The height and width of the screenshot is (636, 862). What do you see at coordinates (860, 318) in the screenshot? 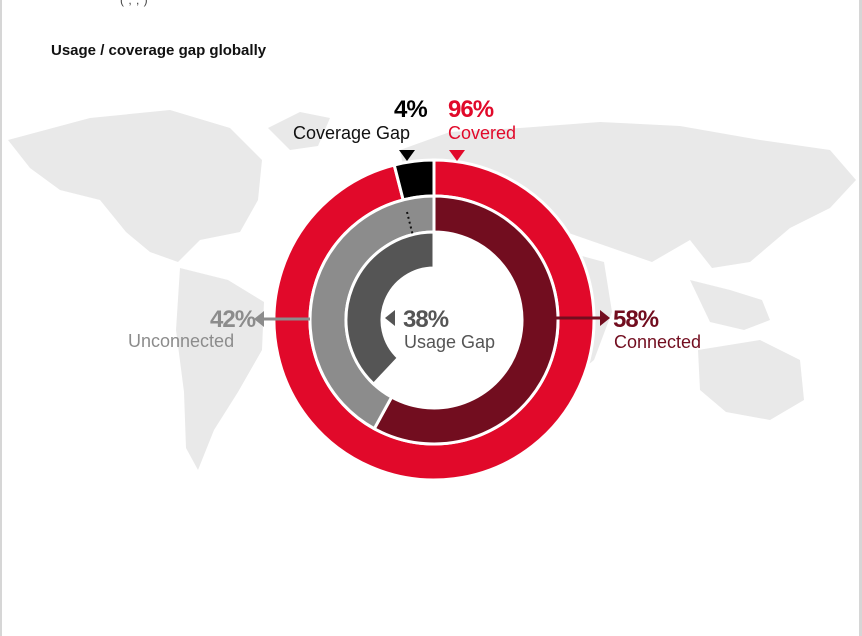
I see `page-right-border` at bounding box center [860, 318].